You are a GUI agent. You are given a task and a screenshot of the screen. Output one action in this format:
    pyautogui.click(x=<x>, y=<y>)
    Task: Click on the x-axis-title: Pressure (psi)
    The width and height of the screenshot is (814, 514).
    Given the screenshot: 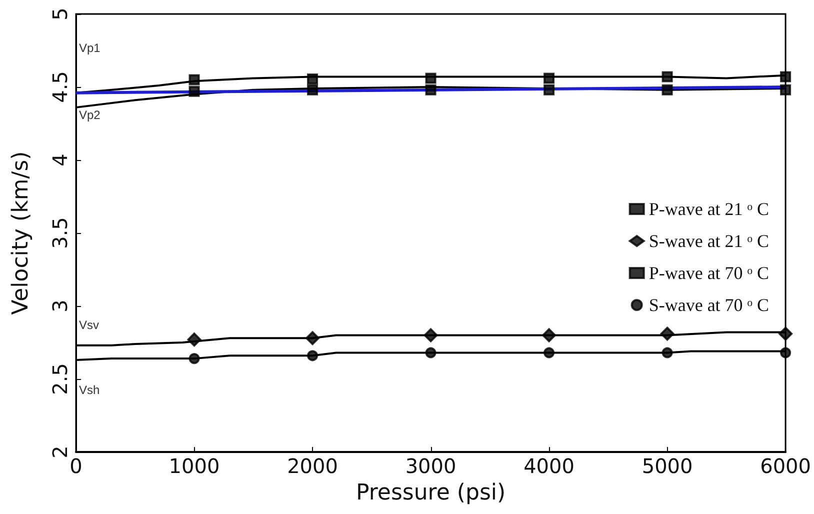 What is the action you would take?
    pyautogui.click(x=431, y=493)
    